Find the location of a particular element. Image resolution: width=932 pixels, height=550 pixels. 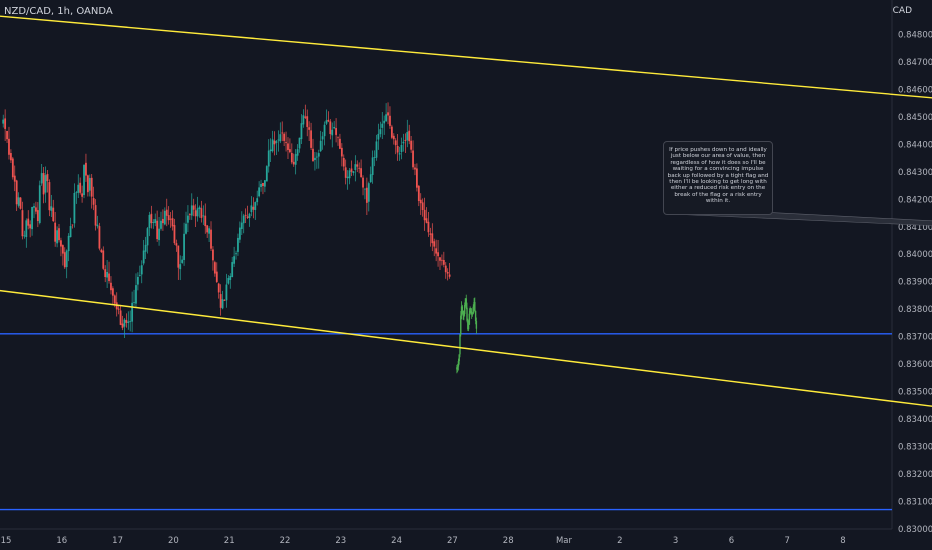

price-tick-label: 0.84000 is located at coordinates (915, 255).